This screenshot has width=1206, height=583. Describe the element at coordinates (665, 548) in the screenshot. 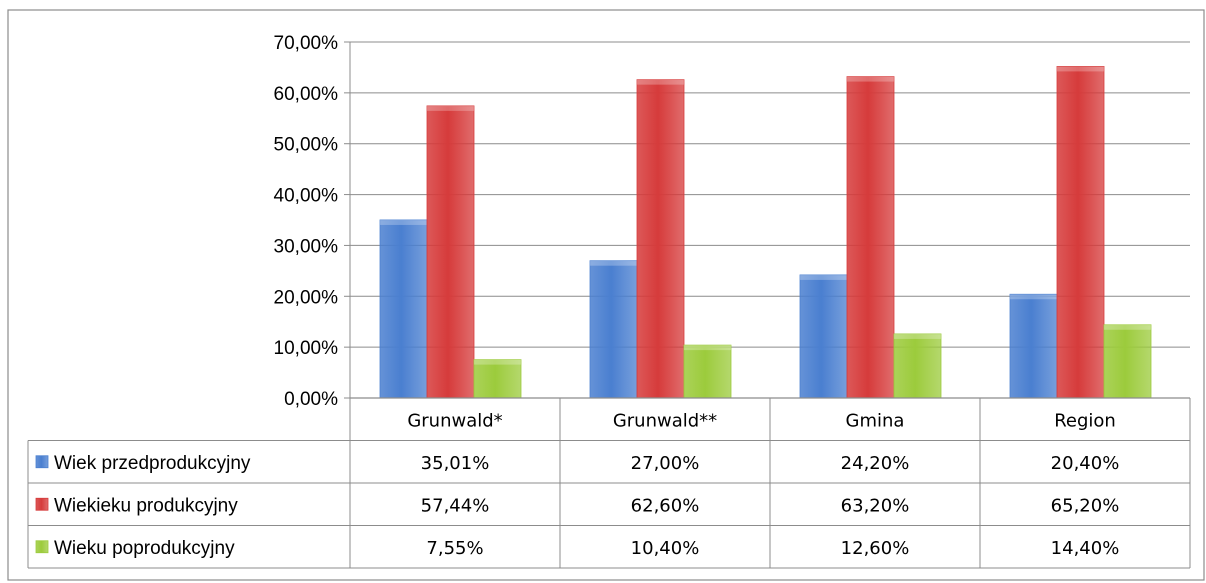

I see `data-label: 10,40%` at that location.